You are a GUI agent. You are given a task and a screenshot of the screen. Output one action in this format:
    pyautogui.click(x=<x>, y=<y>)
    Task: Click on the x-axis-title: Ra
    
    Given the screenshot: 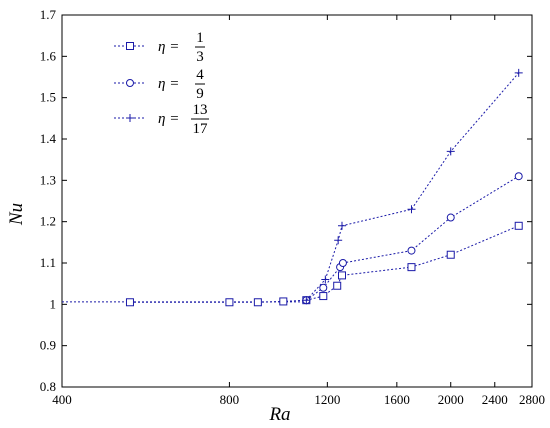 What is the action you would take?
    pyautogui.click(x=279, y=414)
    